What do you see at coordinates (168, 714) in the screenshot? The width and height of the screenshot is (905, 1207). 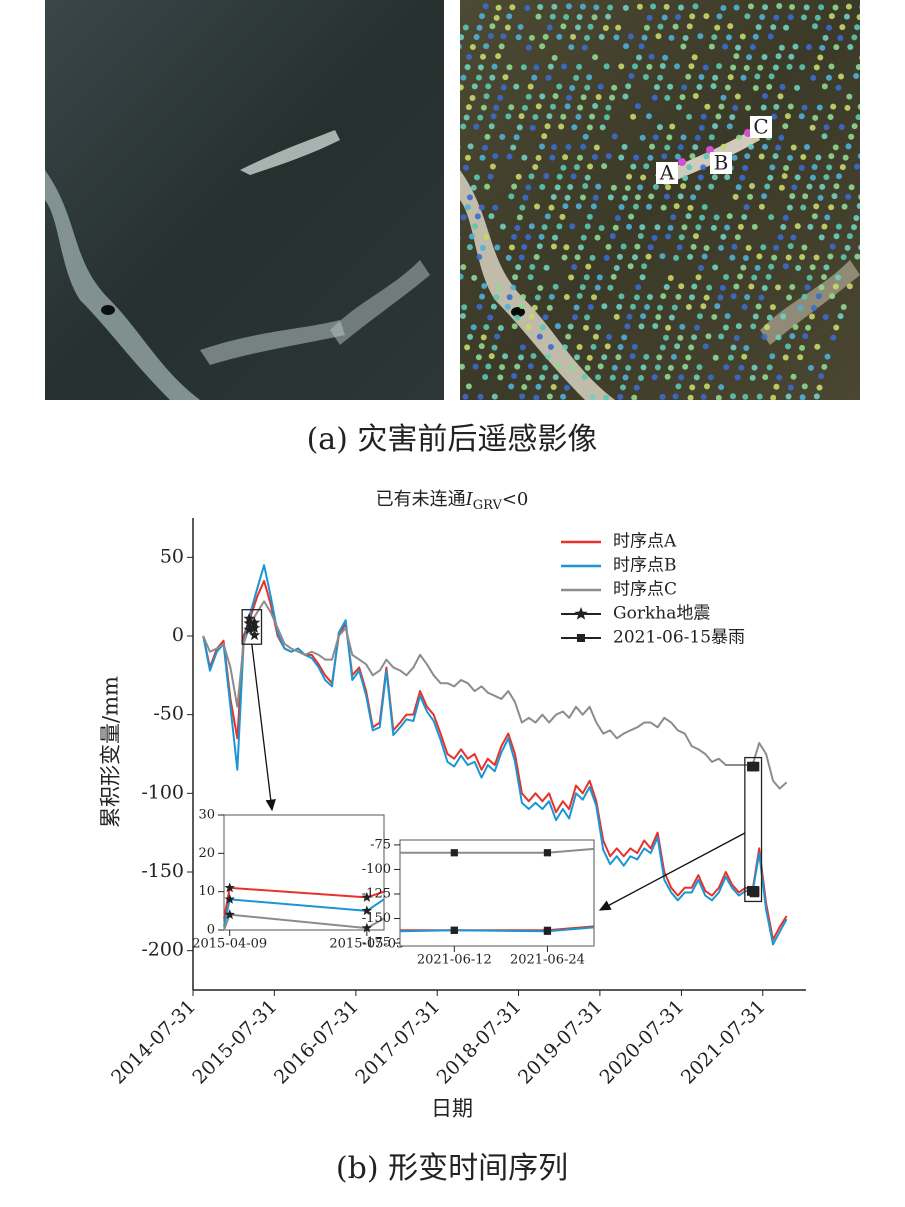 I see `y-tick-label: -50` at bounding box center [168, 714].